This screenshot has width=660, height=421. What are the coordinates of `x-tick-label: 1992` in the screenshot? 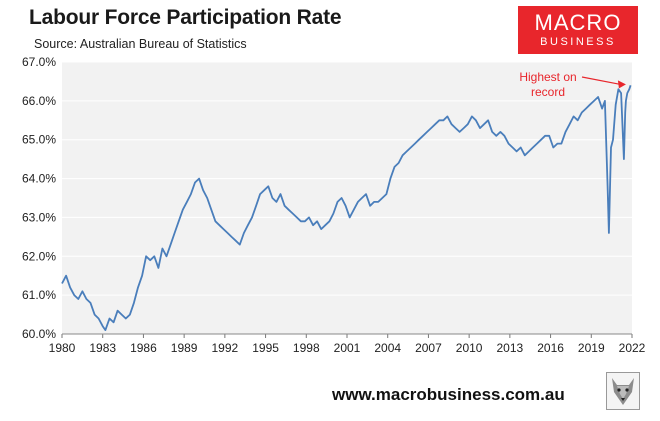 It's located at (225, 348).